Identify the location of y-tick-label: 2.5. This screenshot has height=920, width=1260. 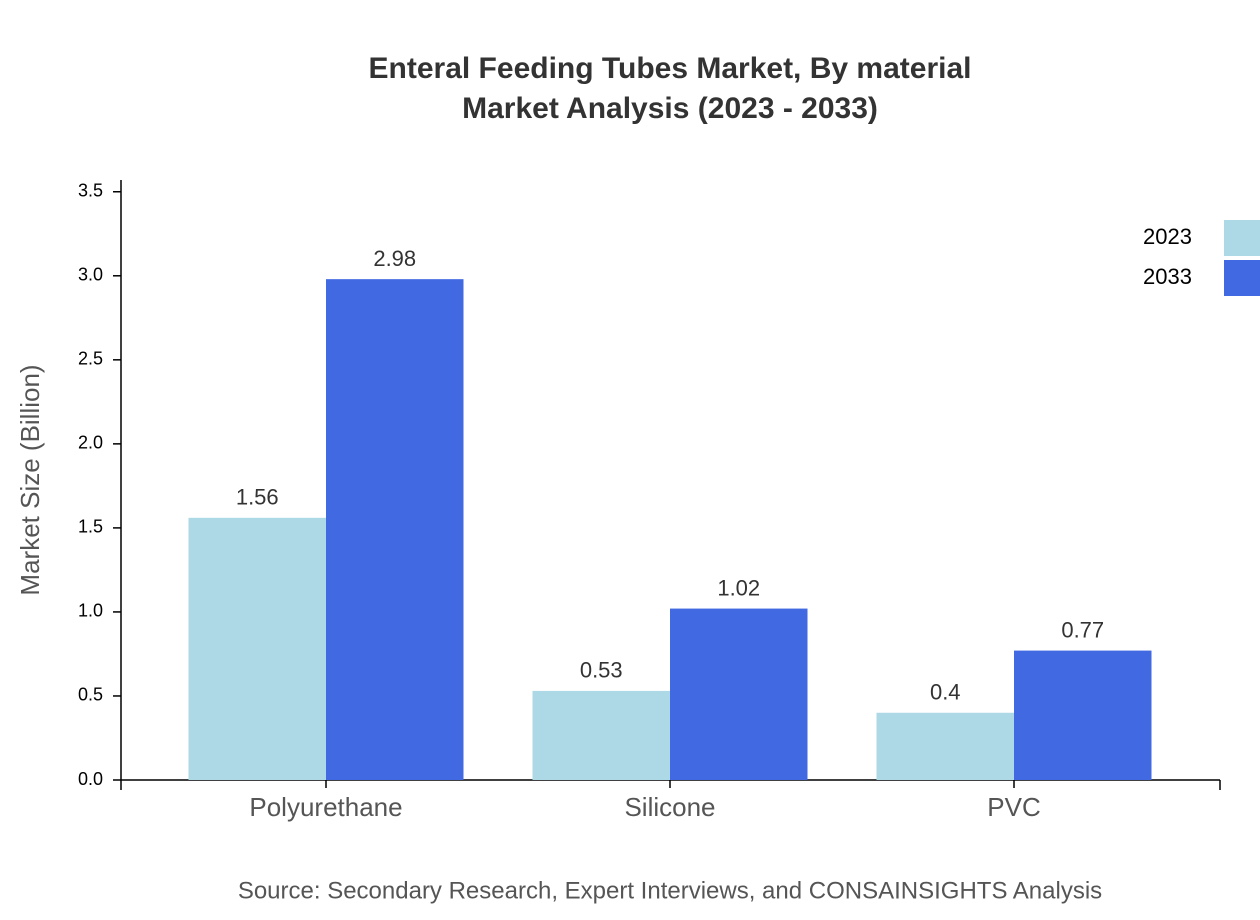
(90, 359).